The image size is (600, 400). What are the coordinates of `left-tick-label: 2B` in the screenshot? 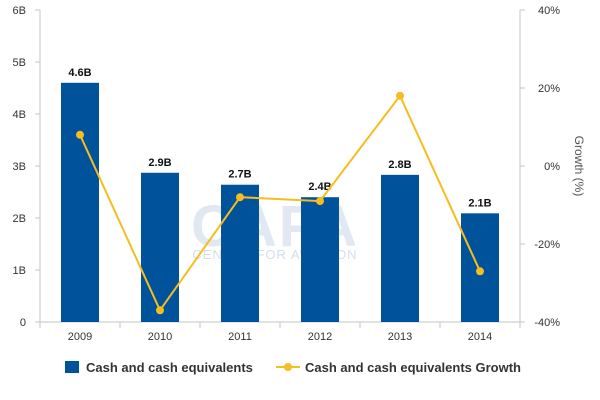 It's located at (19, 219).